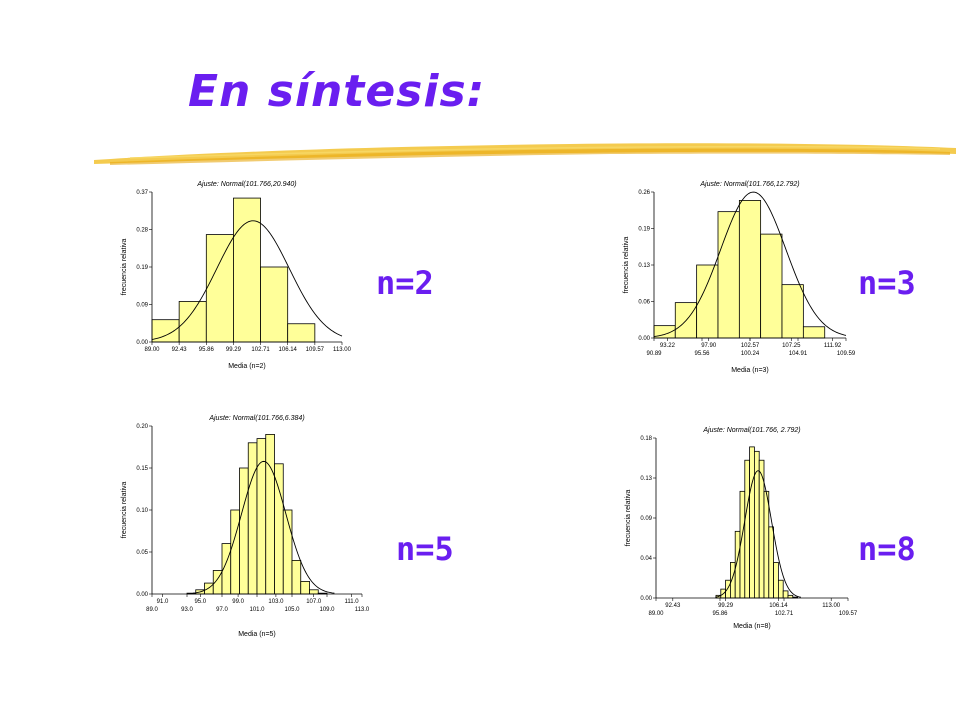 Image resolution: width=960 pixels, height=720 pixels. I want to click on x-tick-label: 104.91, so click(798, 354).